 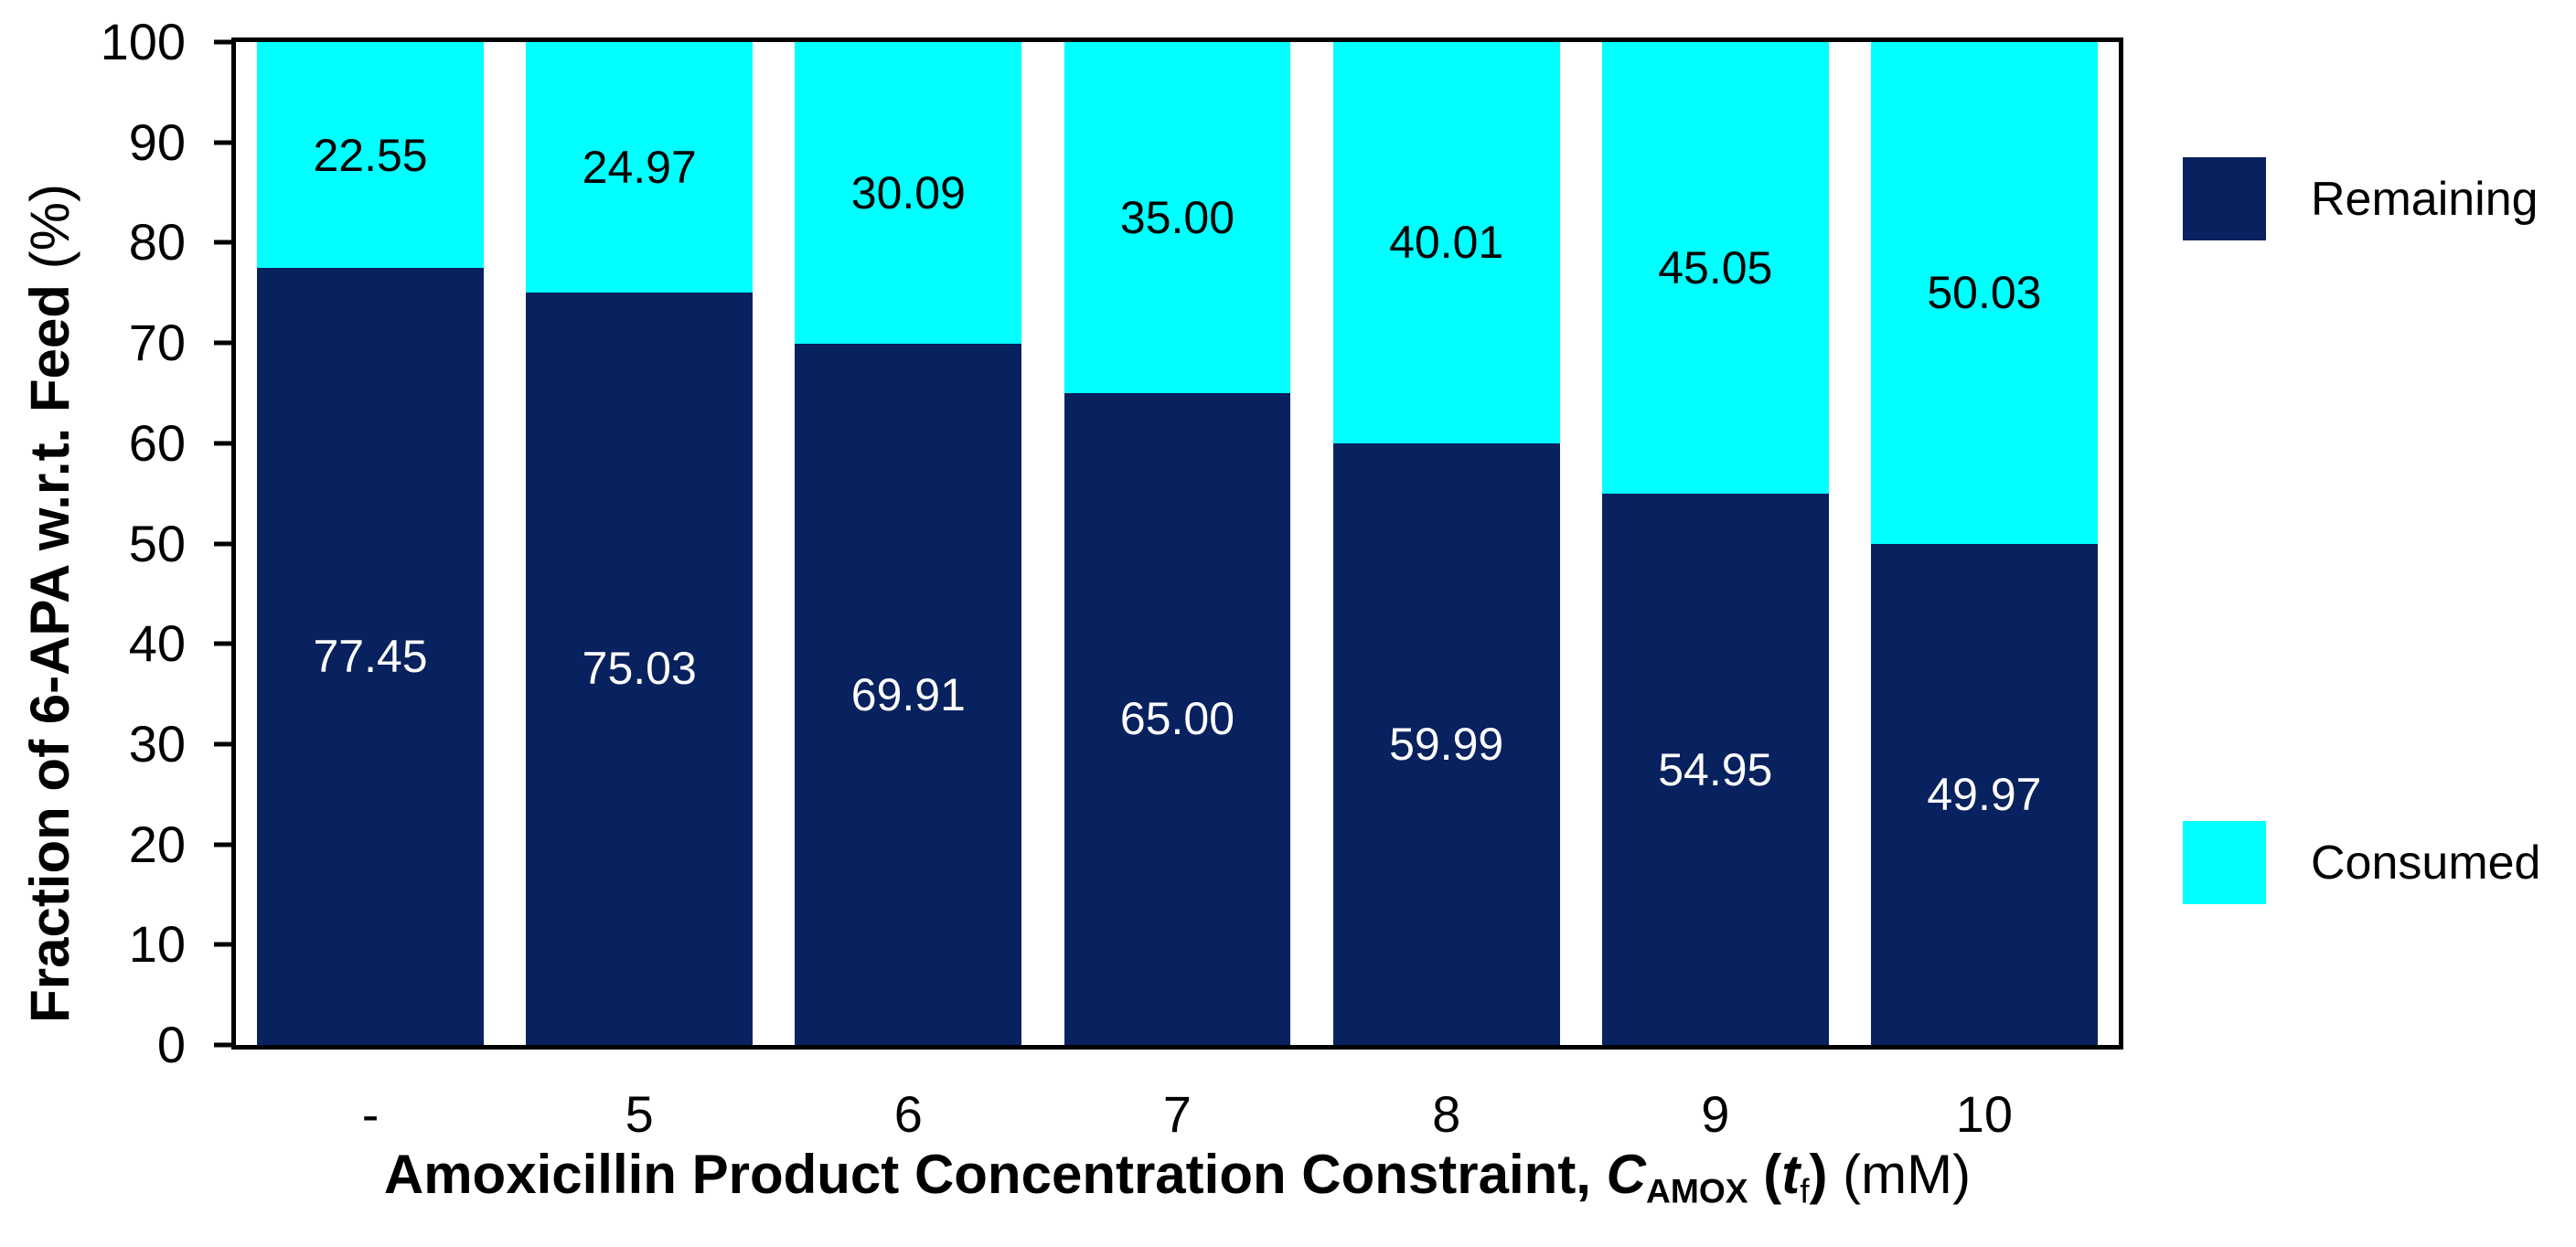 What do you see at coordinates (1177, 1114) in the screenshot?
I see `x-tick-label-4: 7` at bounding box center [1177, 1114].